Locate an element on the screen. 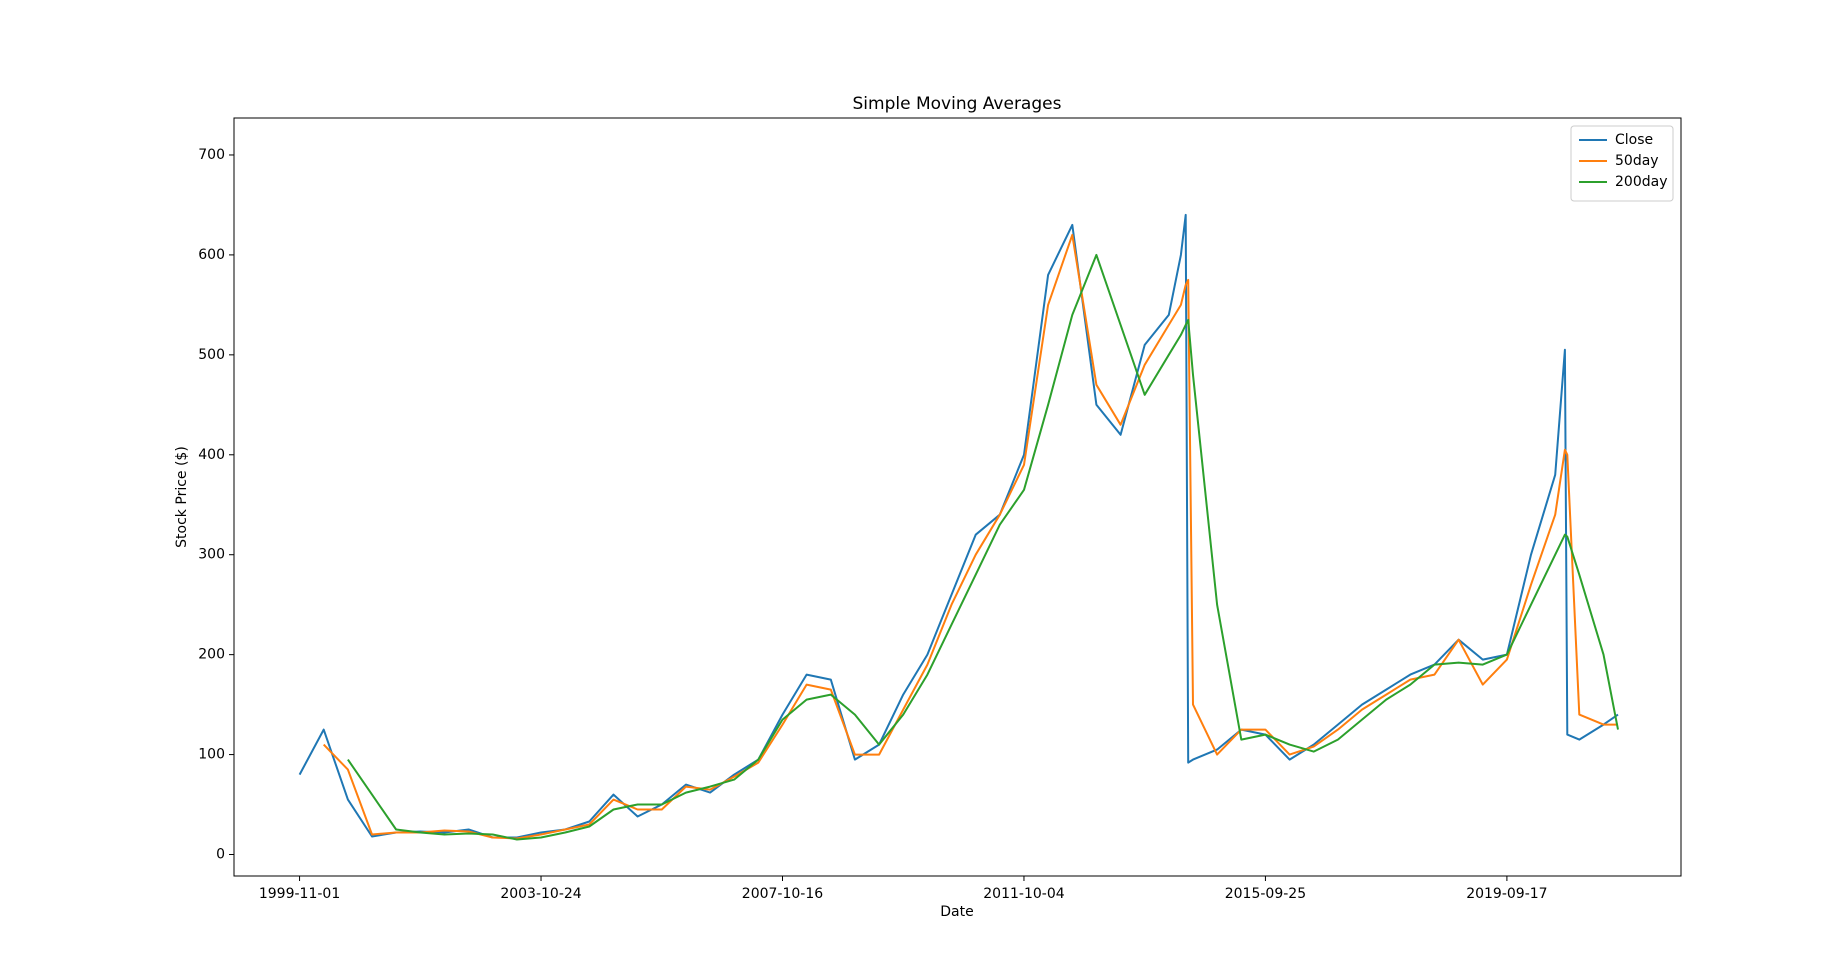  x-axis-label: Date is located at coordinates (956, 912).